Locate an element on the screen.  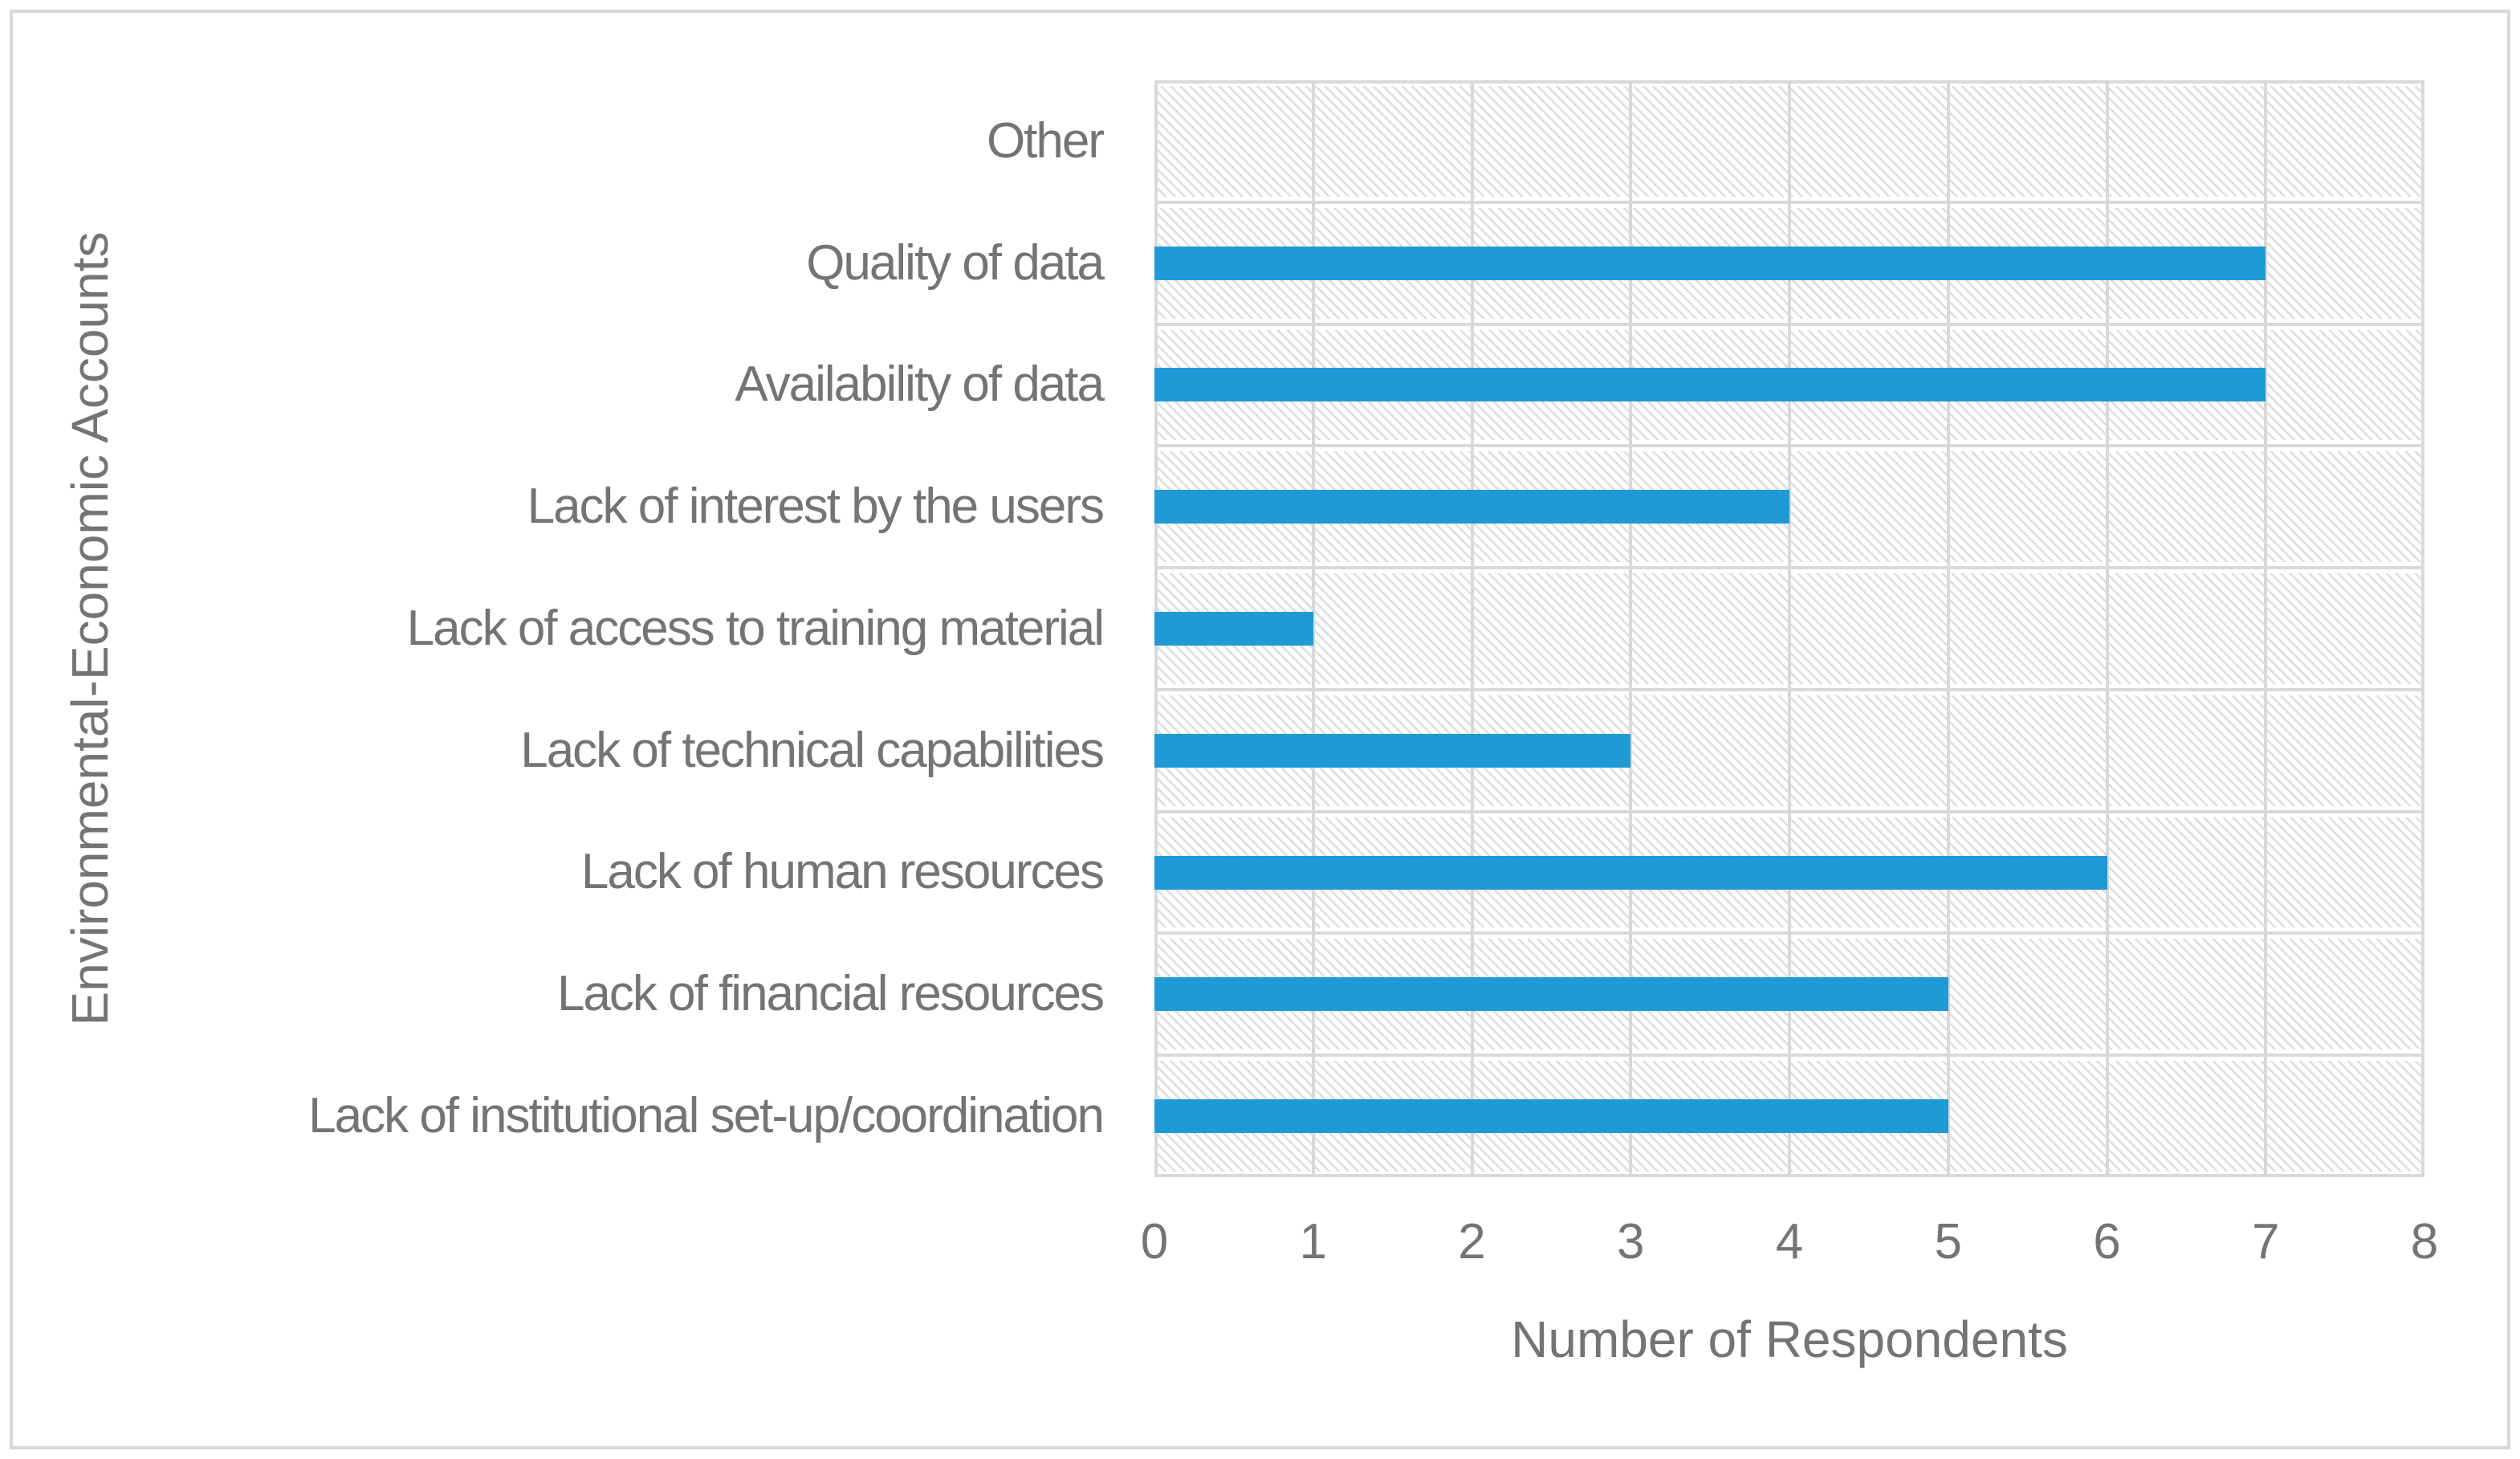
x-tick-label: 8 is located at coordinates (2424, 1241).